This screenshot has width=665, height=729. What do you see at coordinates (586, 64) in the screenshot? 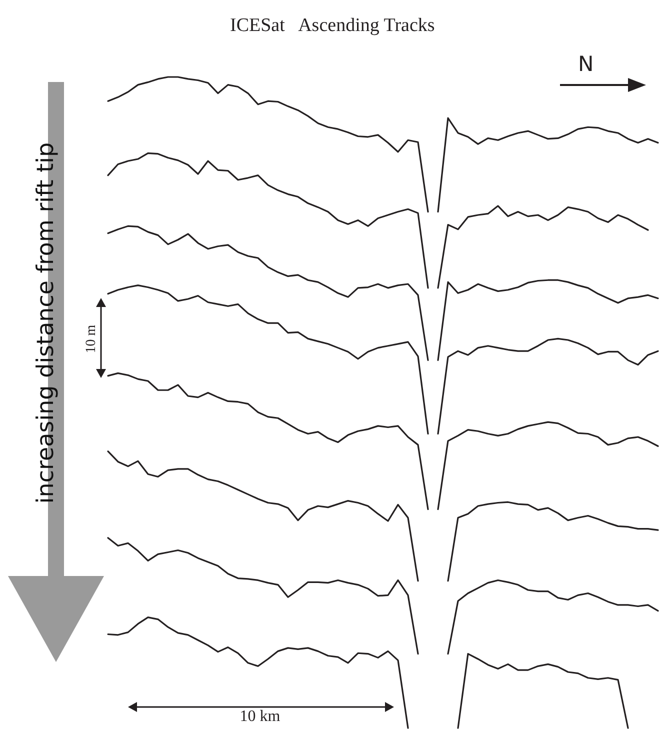
I see `text: N` at bounding box center [586, 64].